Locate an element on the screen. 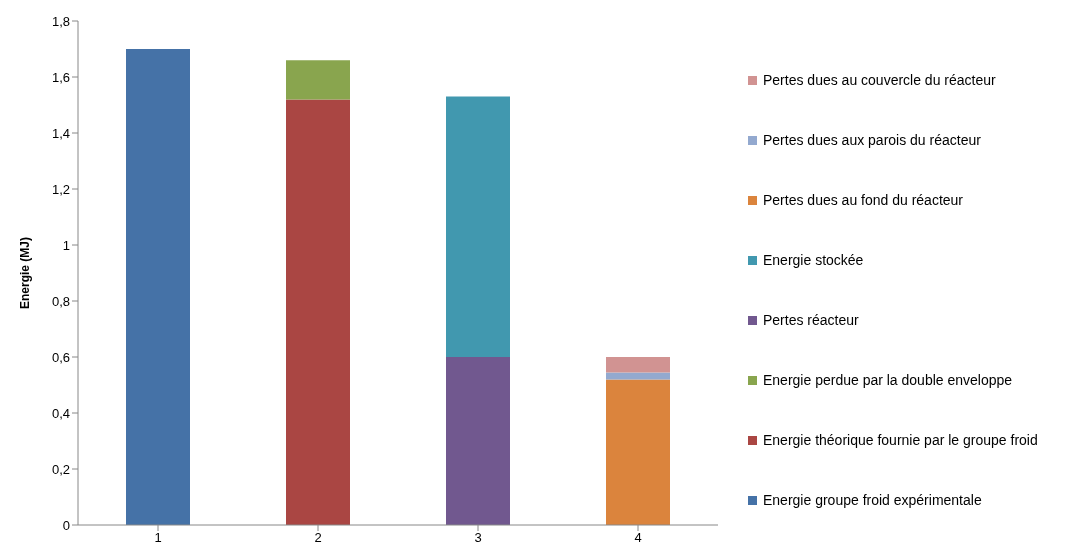  x-tick-label: 3 is located at coordinates (478, 538).